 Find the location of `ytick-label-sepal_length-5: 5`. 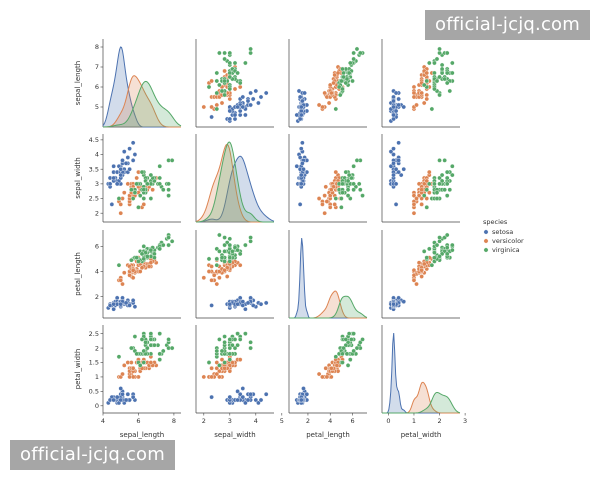

ytick-label-sepal_length-5: 5 is located at coordinates (97, 107).